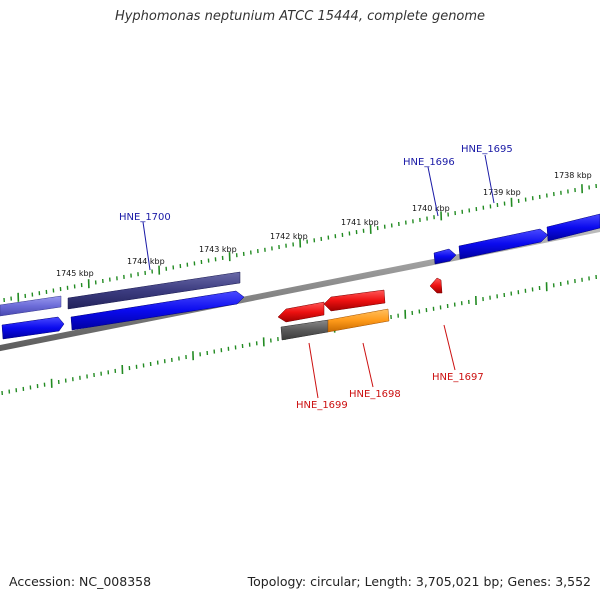  Describe the element at coordinates (289, 236) in the screenshot. I see `tick-label-1742: 1742 kbp` at that location.